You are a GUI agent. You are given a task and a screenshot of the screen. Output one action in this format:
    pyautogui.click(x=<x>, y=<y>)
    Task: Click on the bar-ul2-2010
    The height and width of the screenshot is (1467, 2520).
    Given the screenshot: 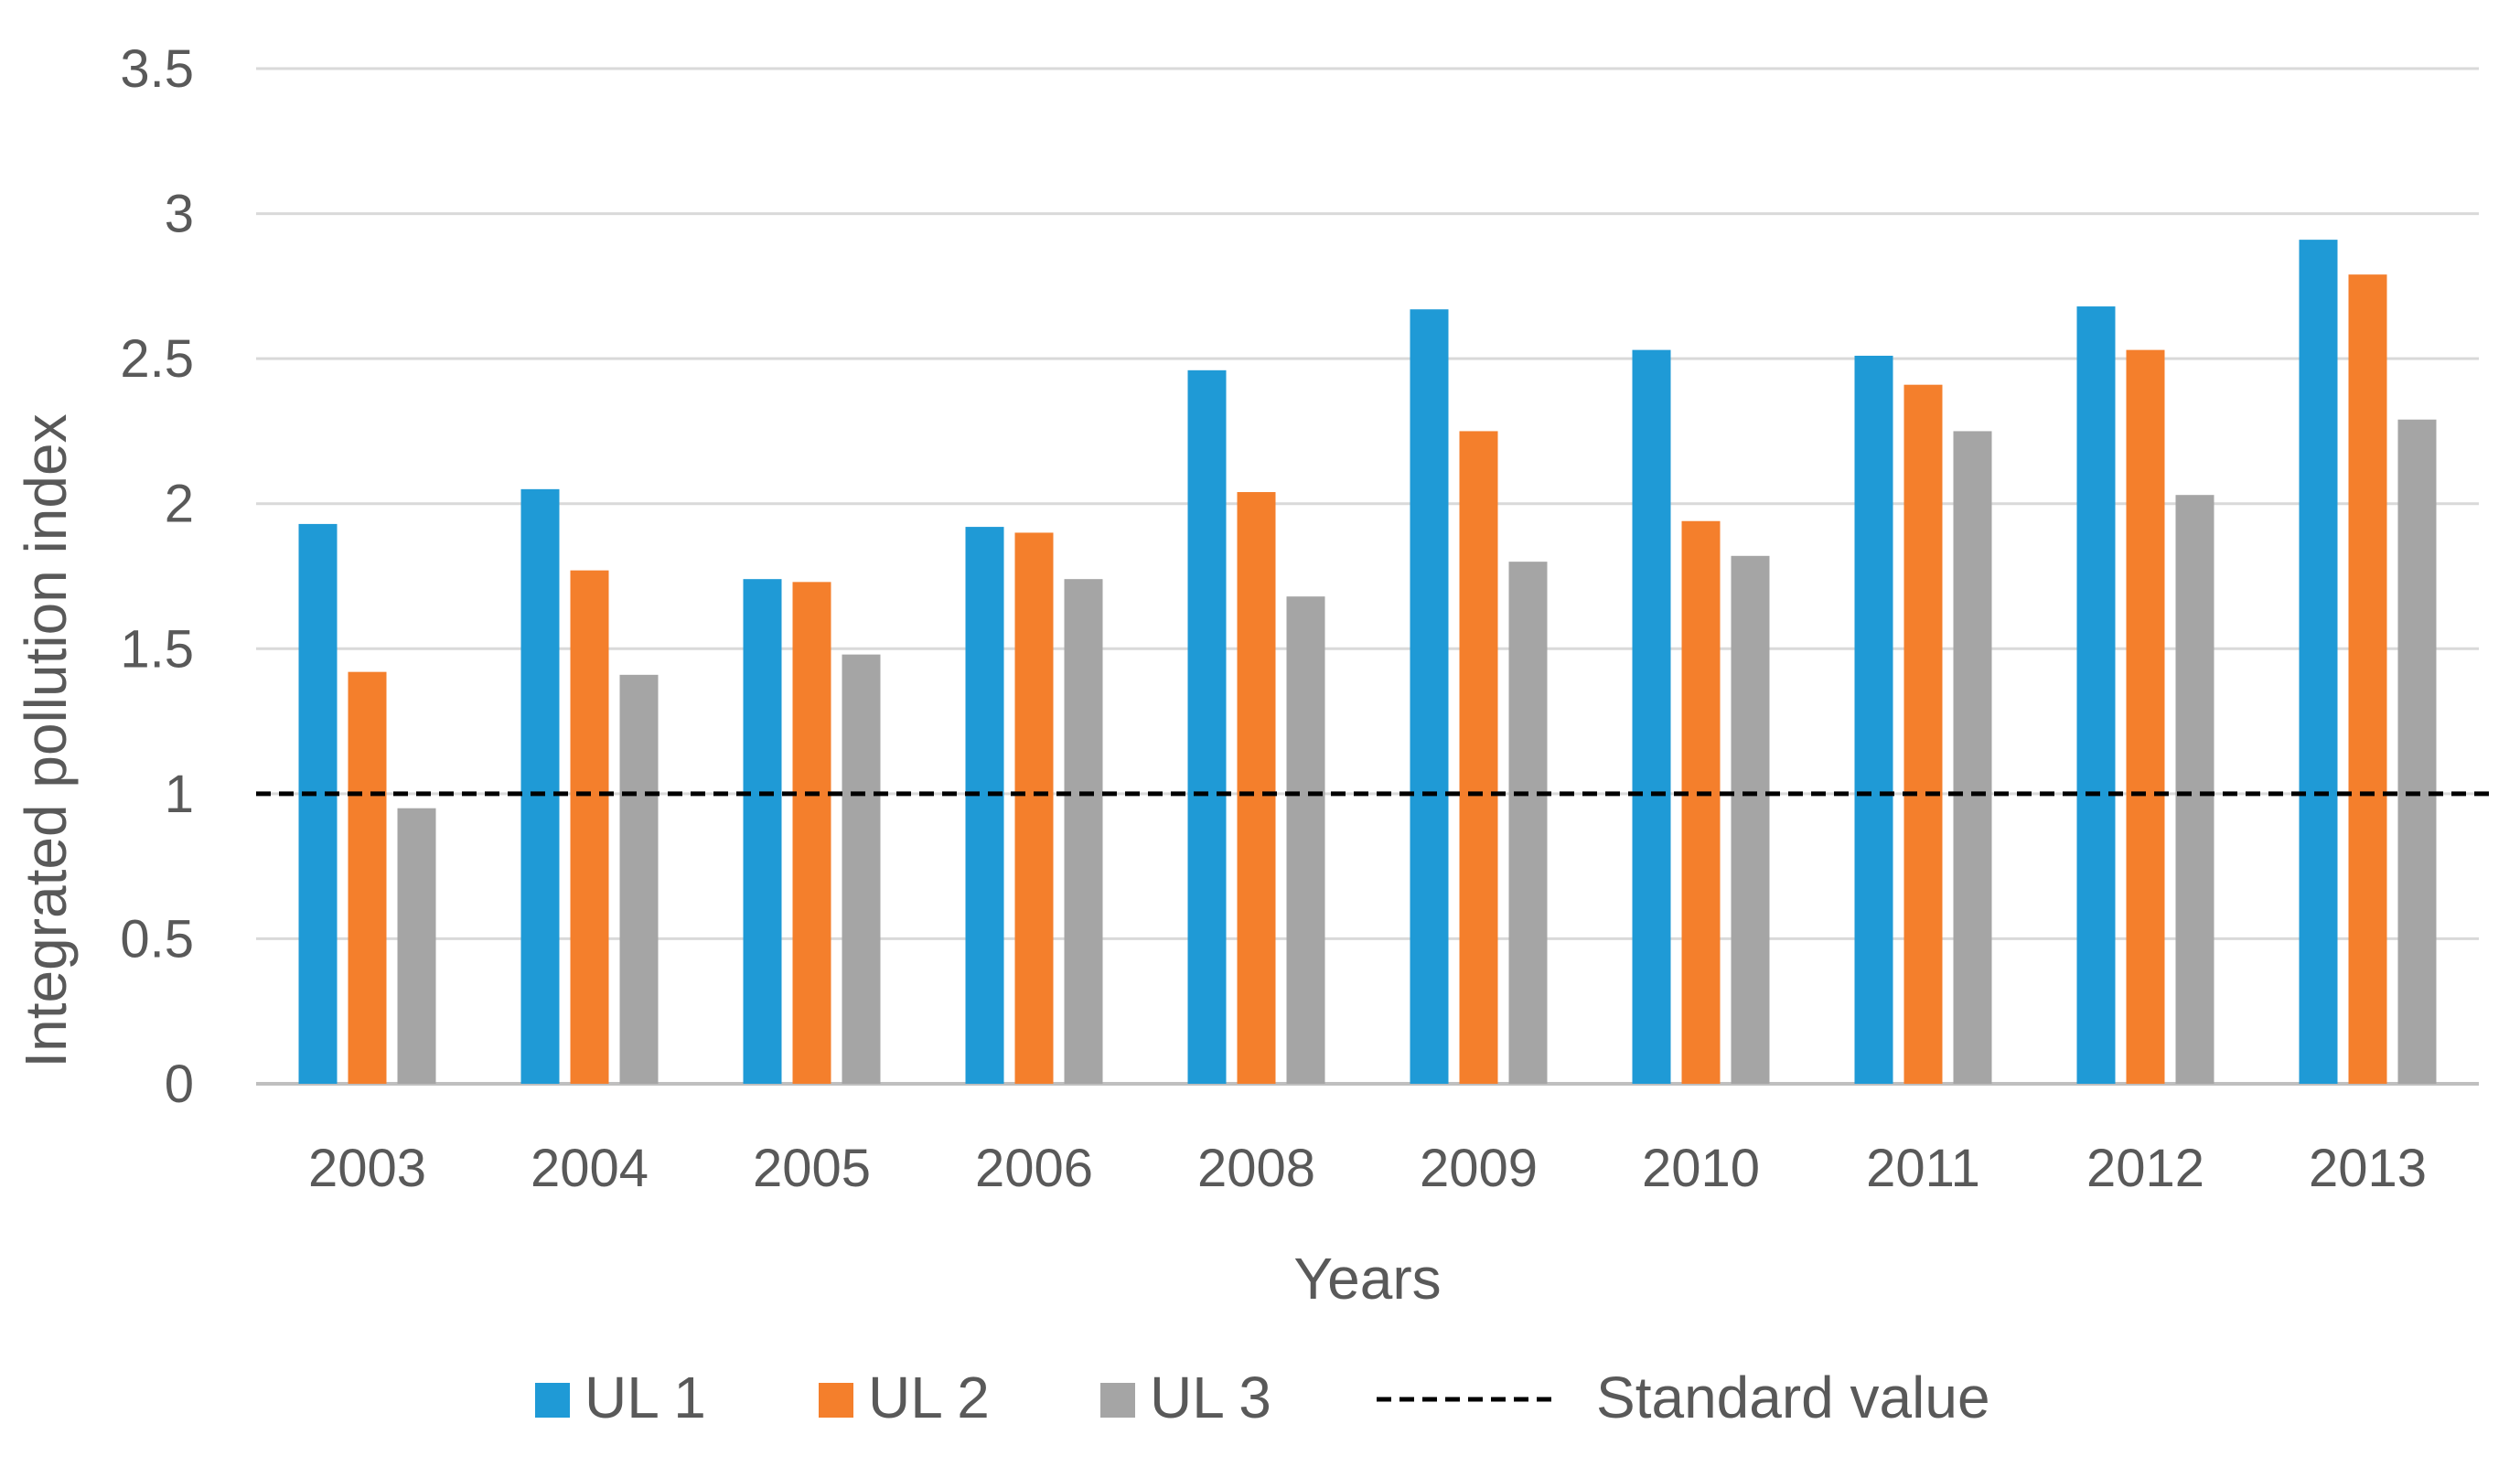 What is the action you would take?
    pyautogui.click(x=1701, y=802)
    